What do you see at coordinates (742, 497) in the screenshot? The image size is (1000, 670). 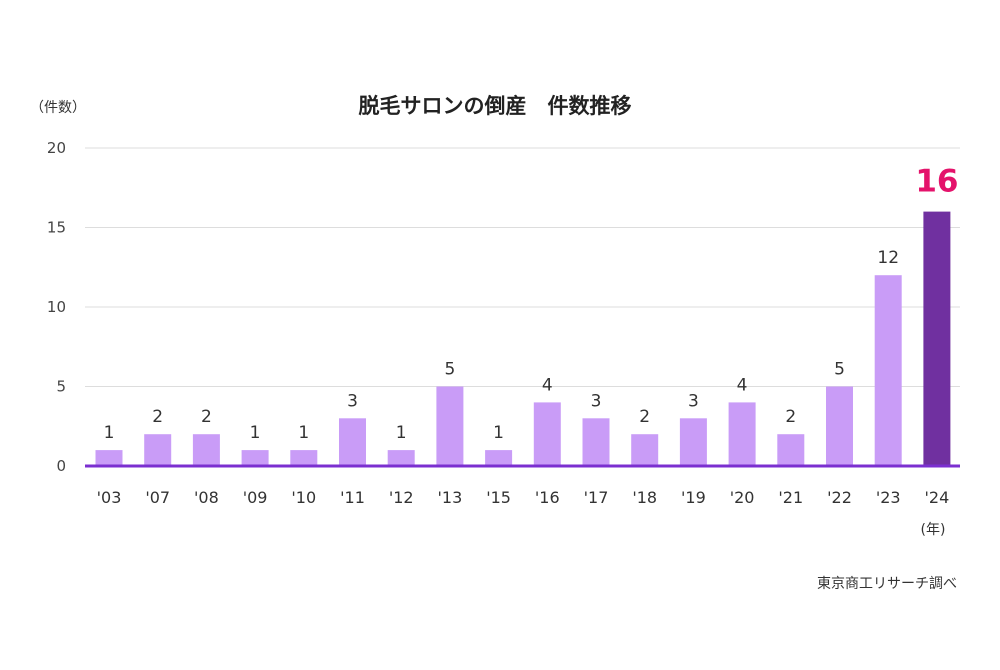 I see `x-tick-label: '20` at bounding box center [742, 497].